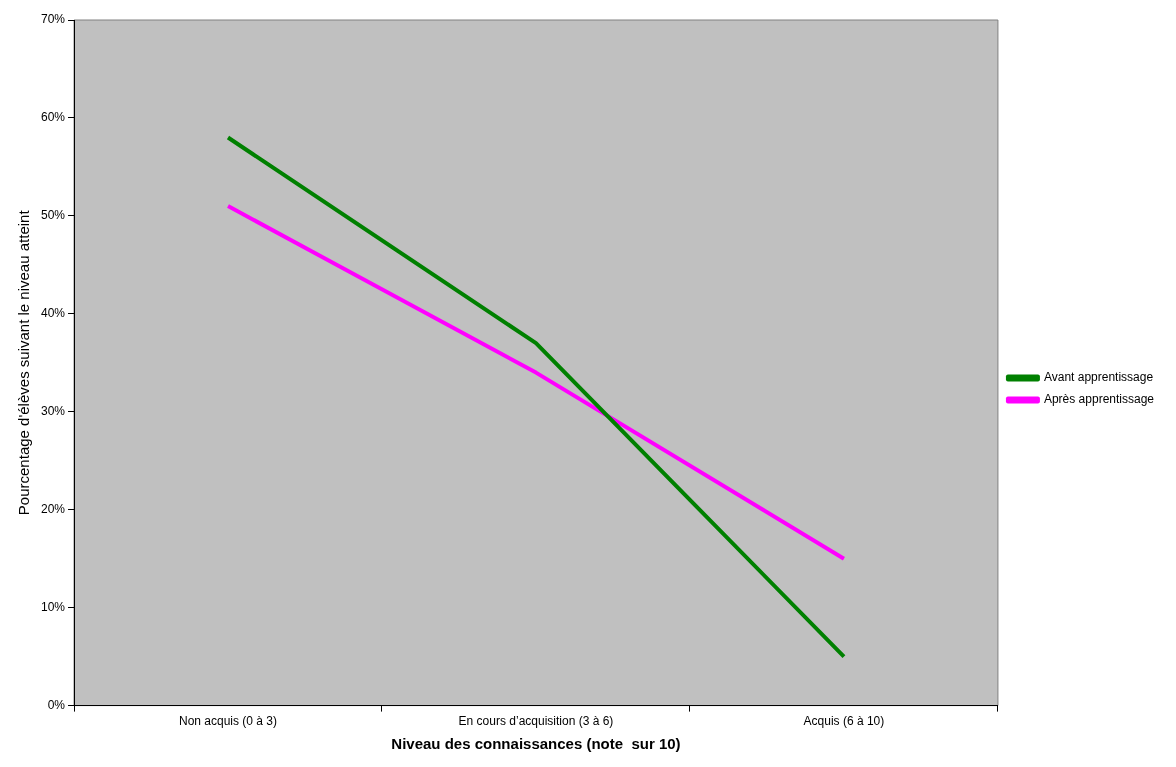 The width and height of the screenshot is (1176, 767). I want to click on y-axis-title: Pourcentage d'élèves suivant le niveau atteint, so click(24, 362).